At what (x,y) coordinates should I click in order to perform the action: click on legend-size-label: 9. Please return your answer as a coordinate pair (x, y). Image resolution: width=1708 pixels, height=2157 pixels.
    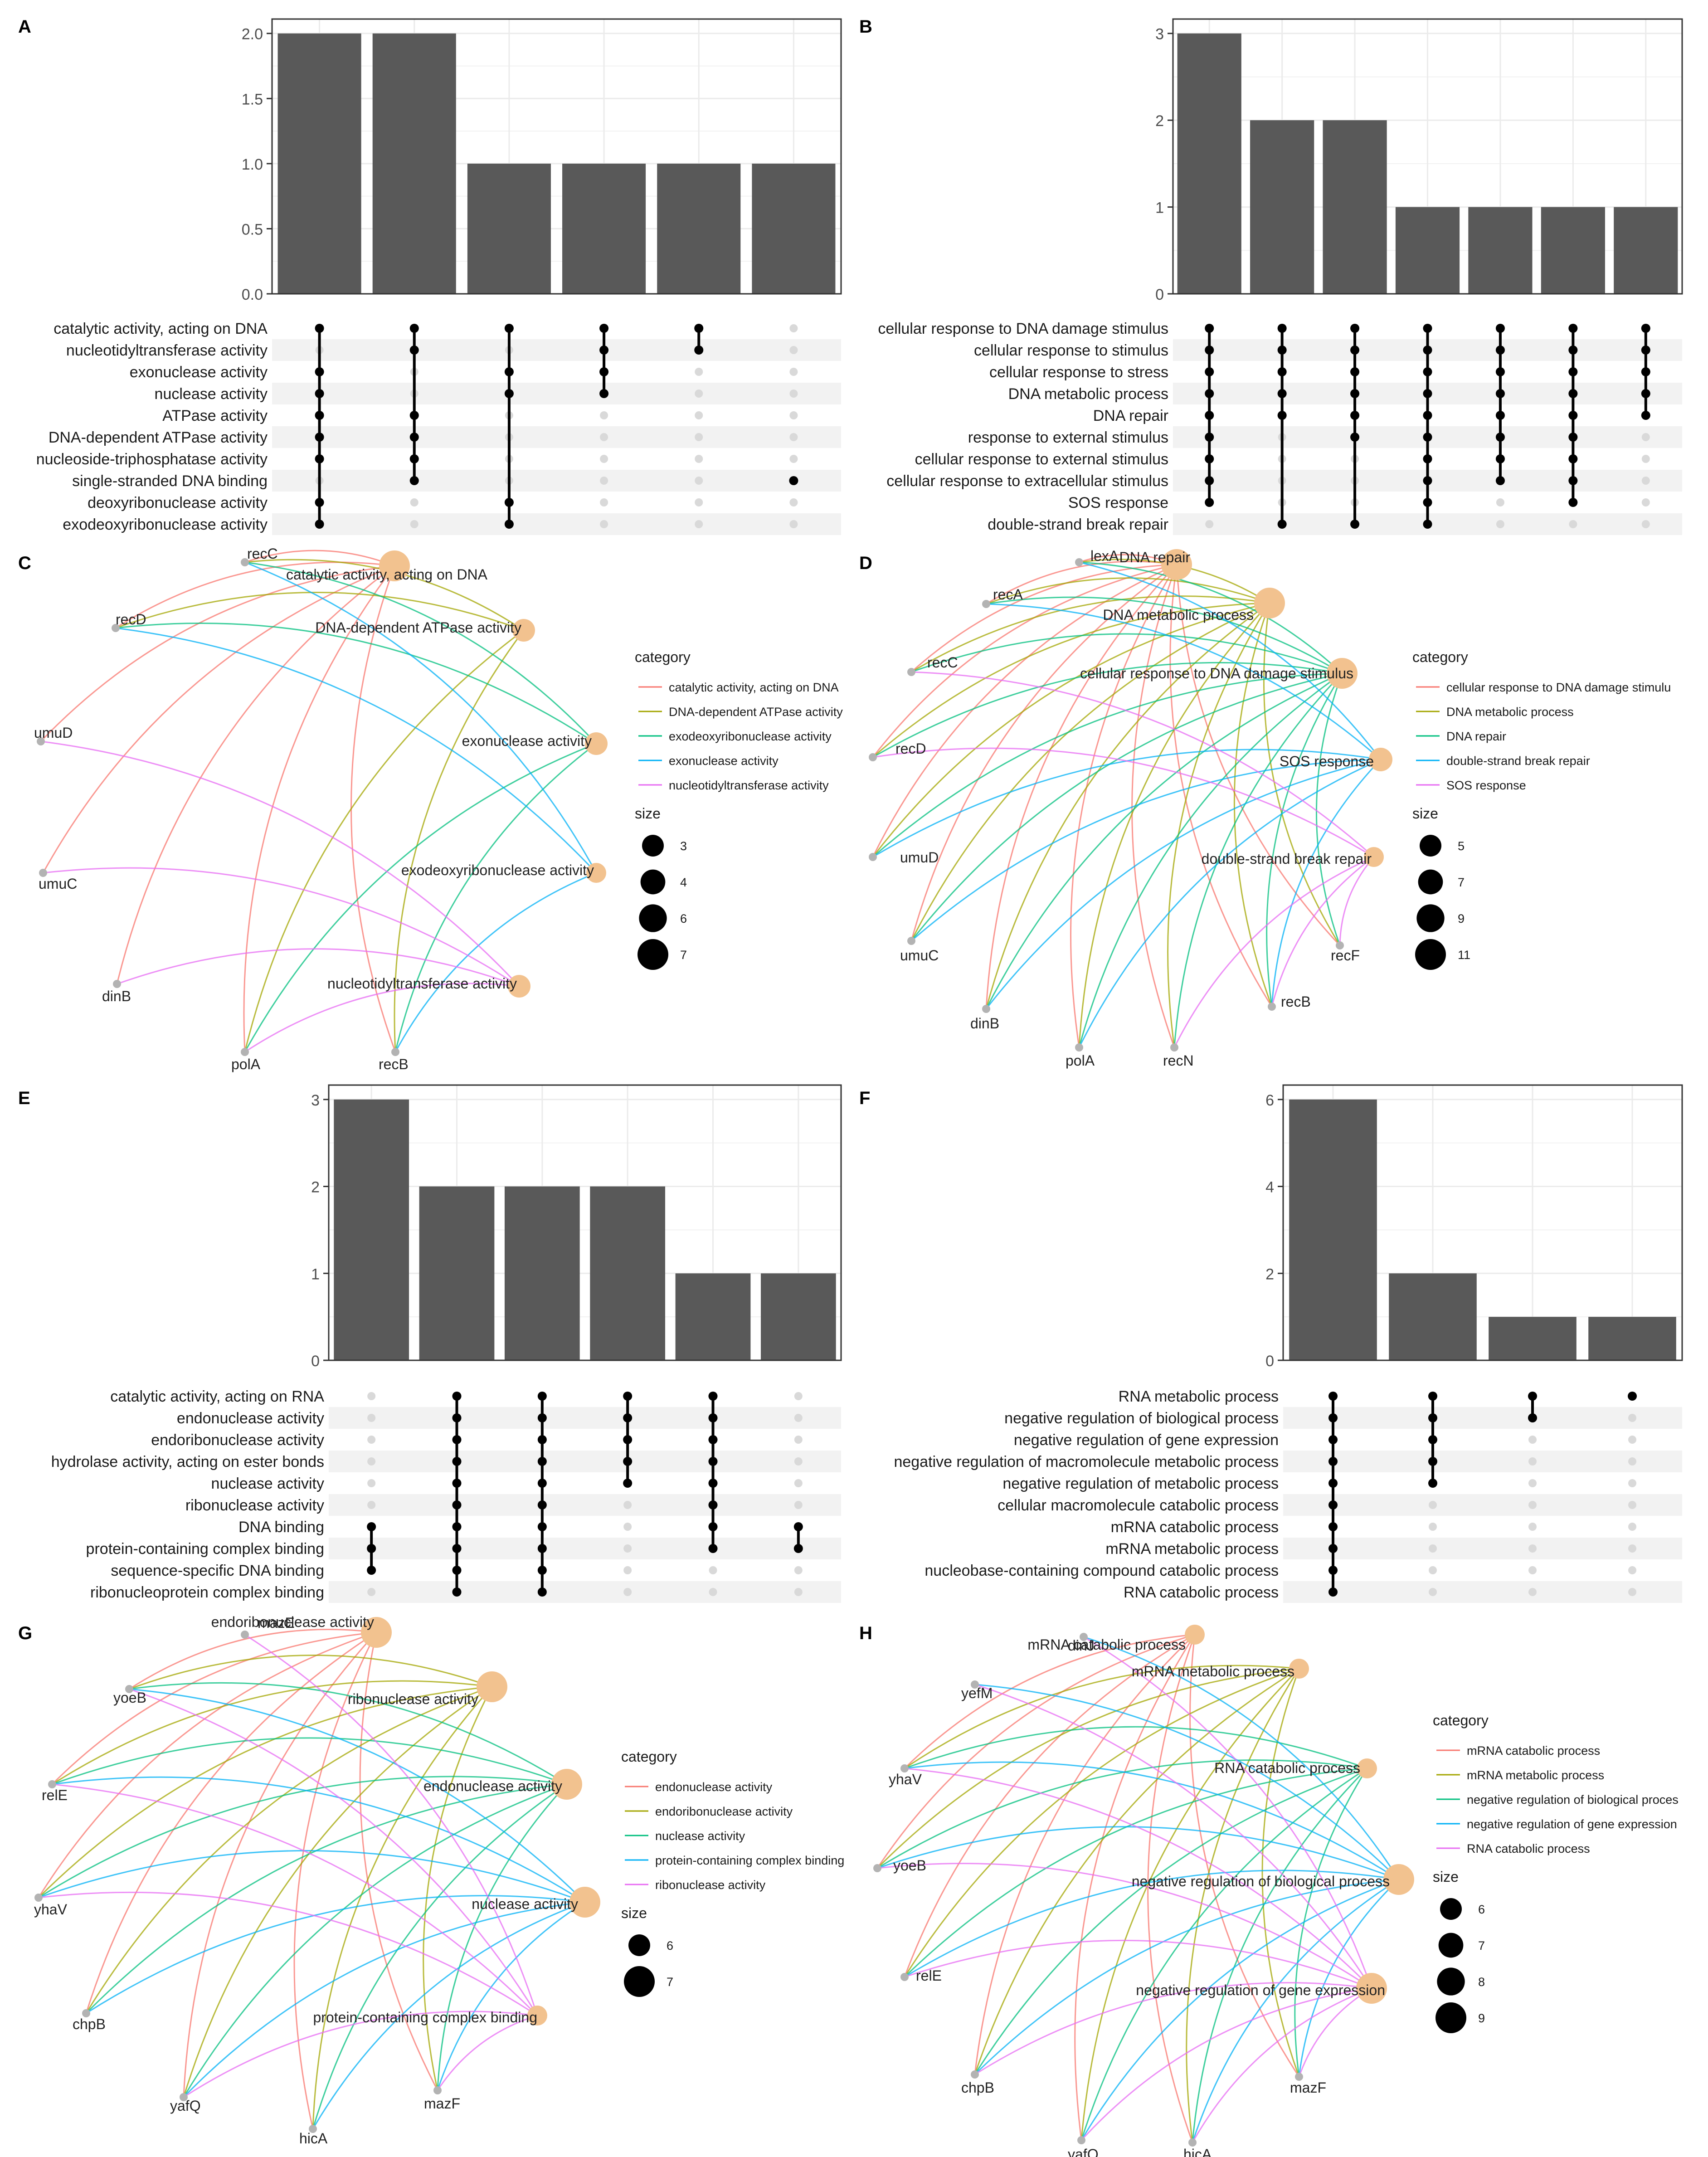
    Looking at the image, I should click on (1461, 918).